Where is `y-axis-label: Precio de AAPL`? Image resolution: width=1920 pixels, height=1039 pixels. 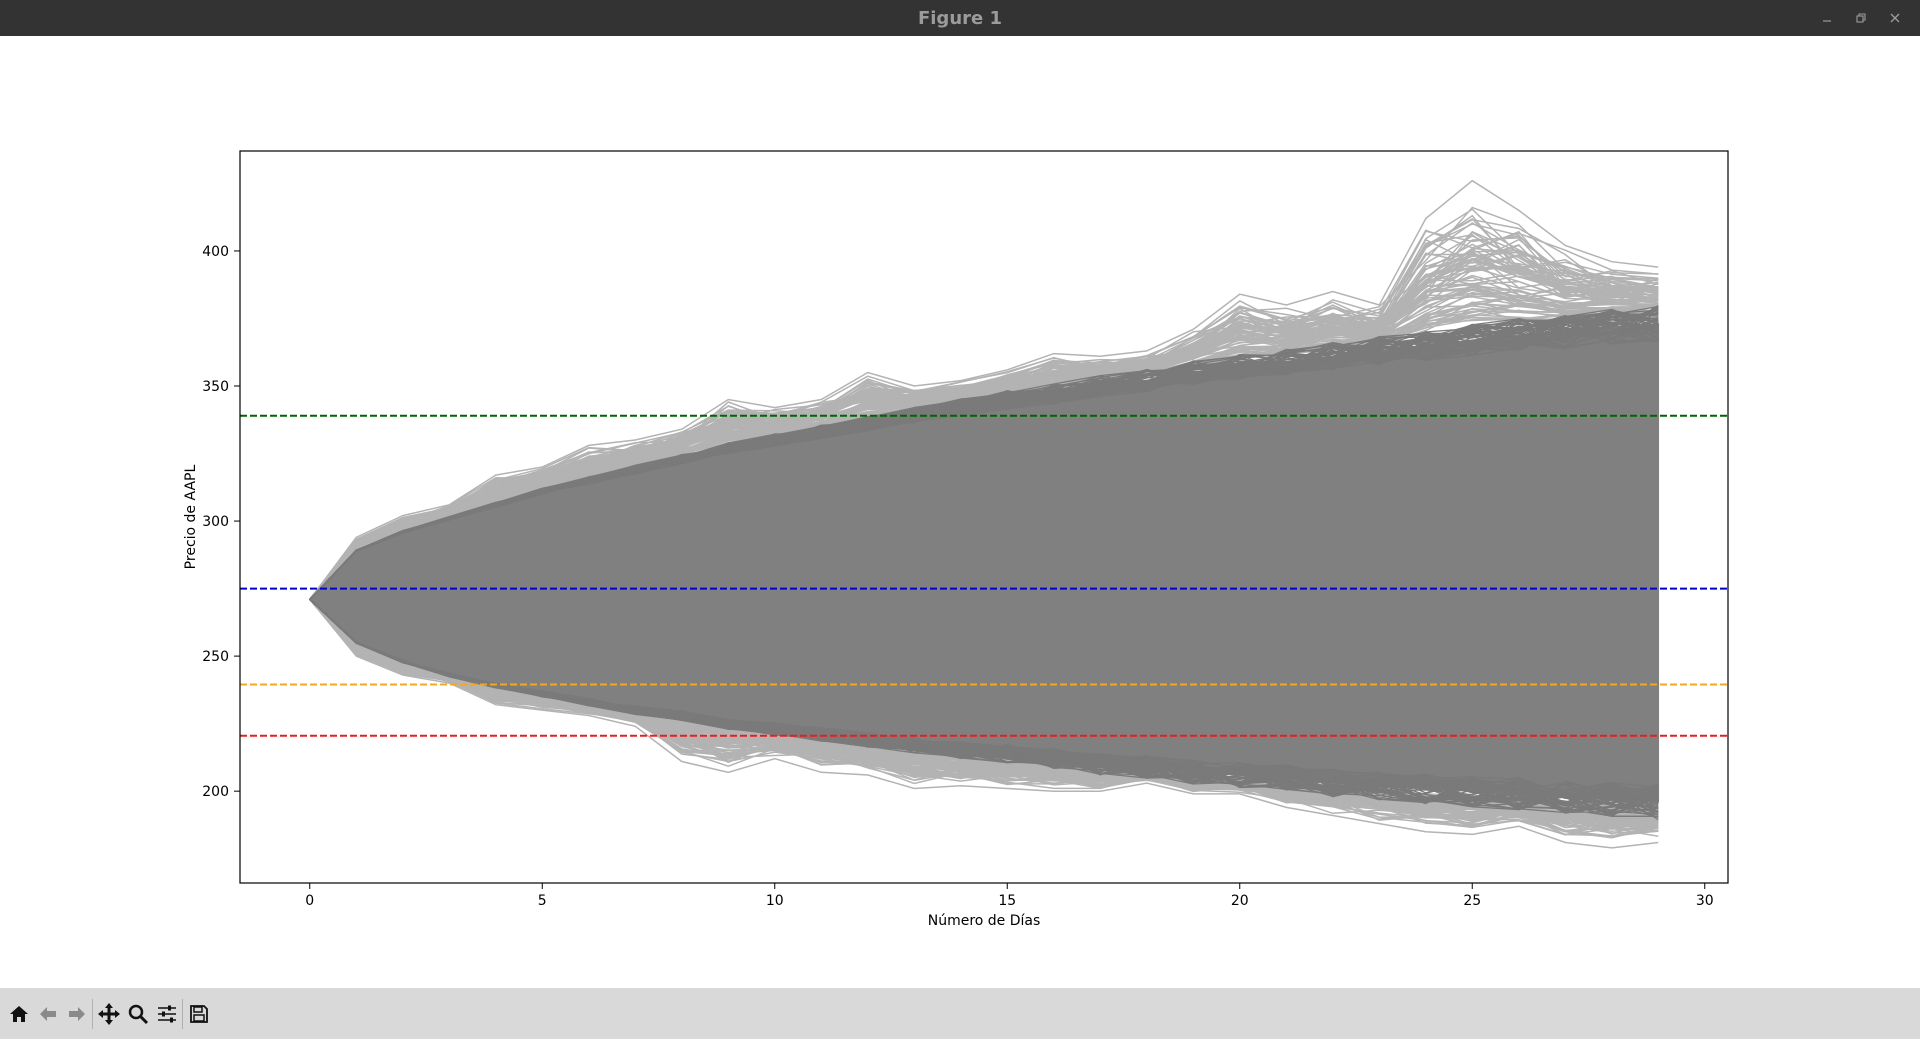 y-axis-label: Precio de AAPL is located at coordinates (191, 517).